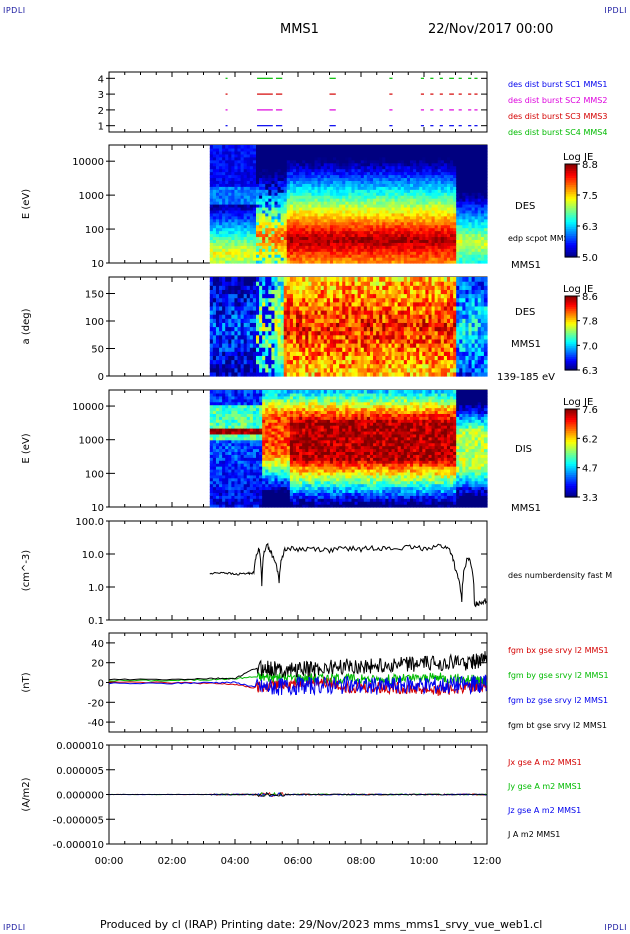 This screenshot has width=630, height=934. What do you see at coordinates (557, 100) in the screenshot?
I see `legend-burst-sc2: des dist burst SC2 MMS2` at bounding box center [557, 100].